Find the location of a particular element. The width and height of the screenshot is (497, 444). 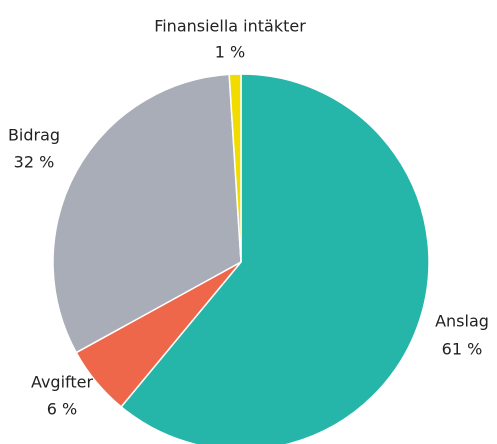

slice-value-label: 32 % is located at coordinates (34, 162).